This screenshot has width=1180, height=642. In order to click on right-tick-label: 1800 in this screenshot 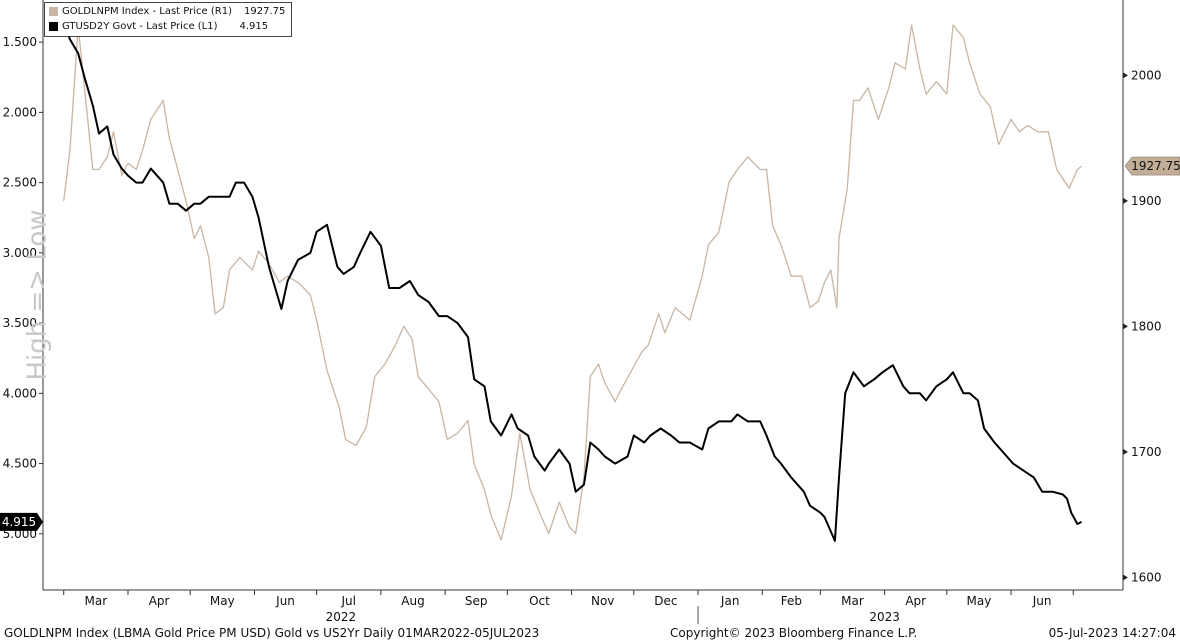, I will do `click(1146, 326)`.